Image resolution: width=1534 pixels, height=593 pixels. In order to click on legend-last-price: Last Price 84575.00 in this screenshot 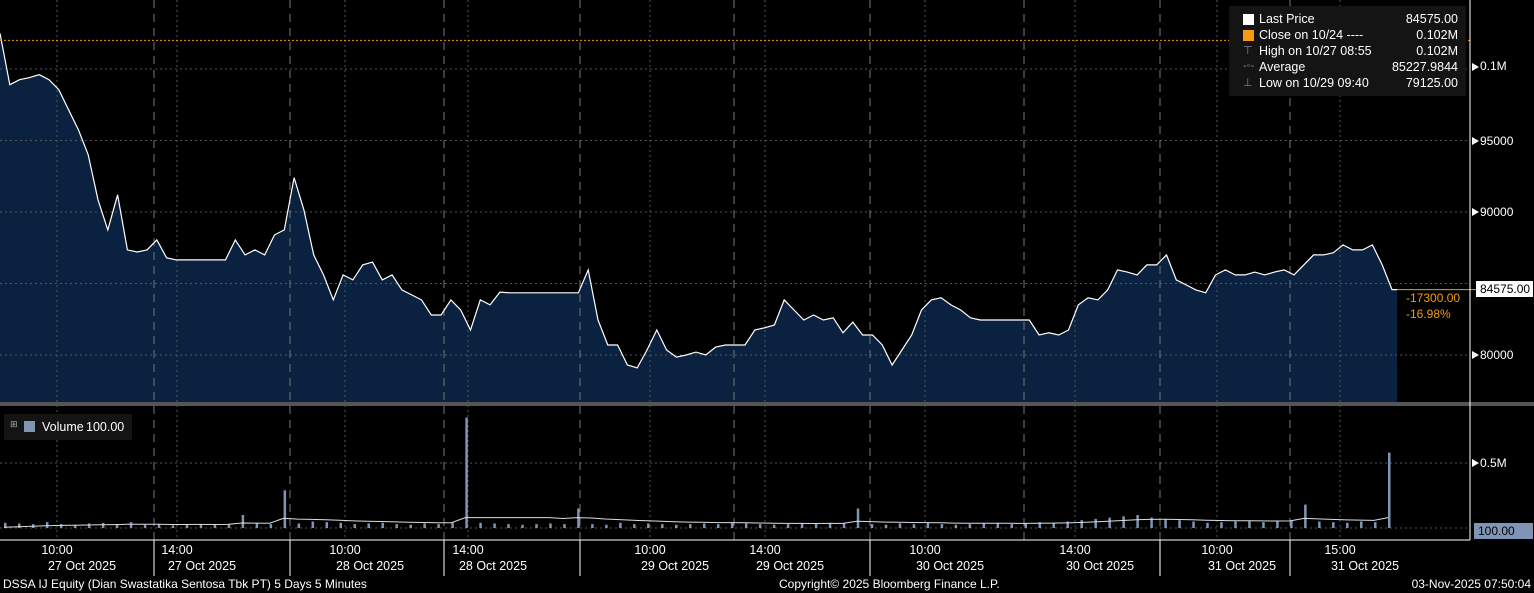, I will do `click(1347, 20)`.